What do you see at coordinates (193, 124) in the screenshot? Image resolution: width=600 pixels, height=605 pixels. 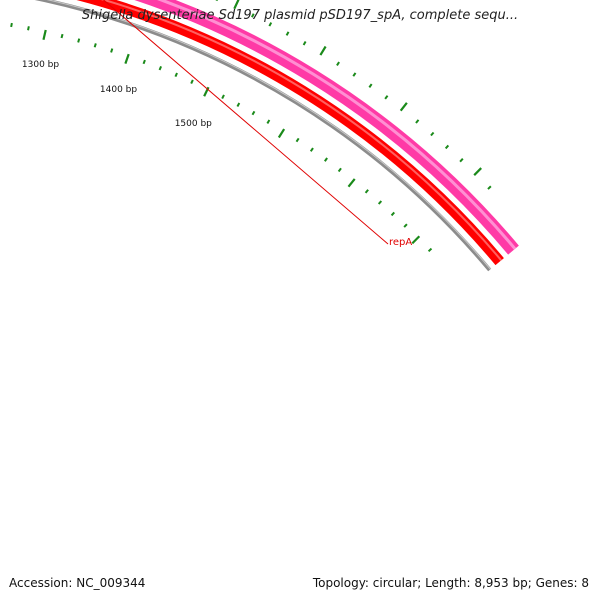 I see `ruler-label: 1500 bp` at bounding box center [193, 124].